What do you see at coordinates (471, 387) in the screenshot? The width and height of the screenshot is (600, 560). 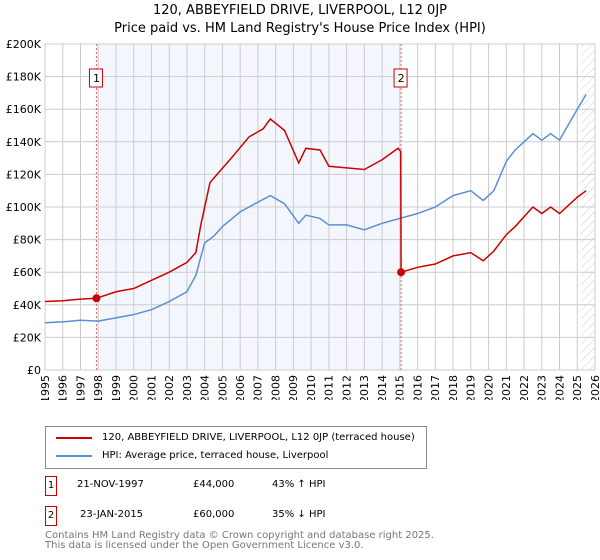 I see `x-tick-label: 2019` at bounding box center [471, 387].